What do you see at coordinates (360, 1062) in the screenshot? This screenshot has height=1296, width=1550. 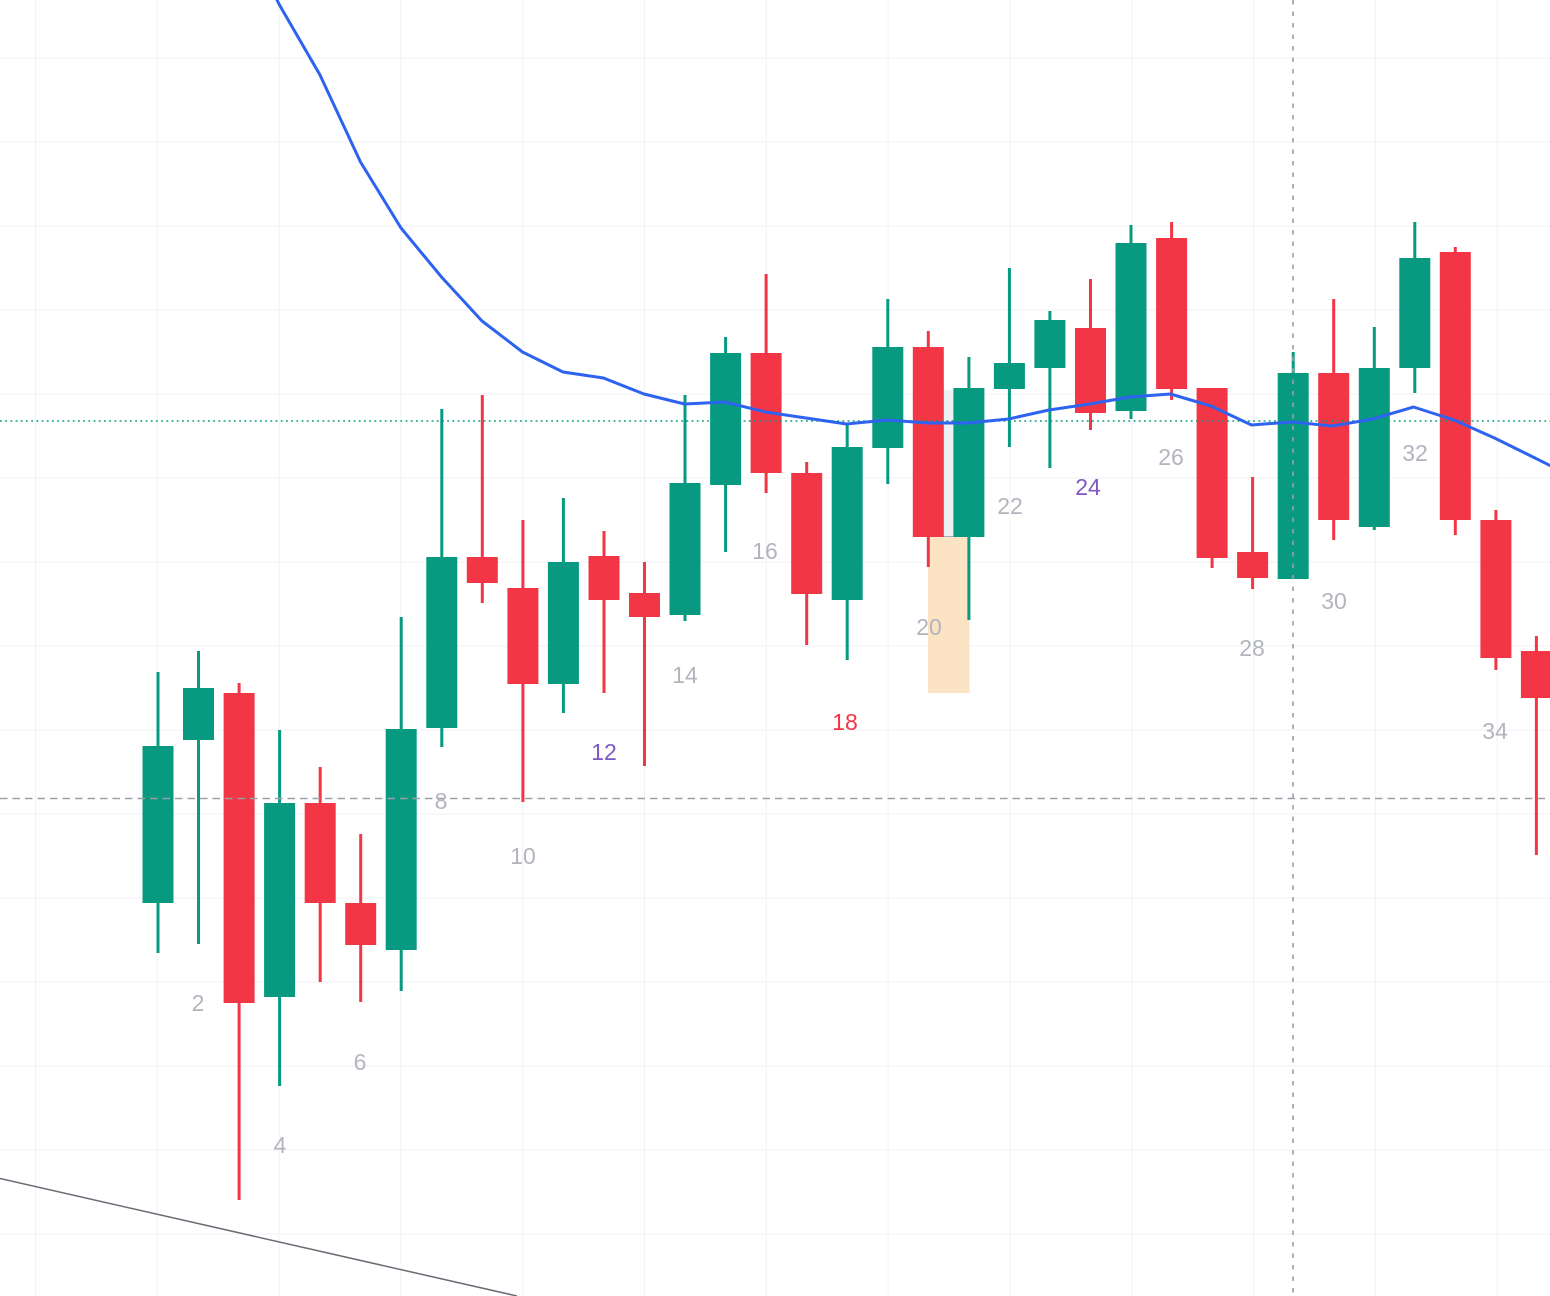 I see `bar-number-label-6: 6` at bounding box center [360, 1062].